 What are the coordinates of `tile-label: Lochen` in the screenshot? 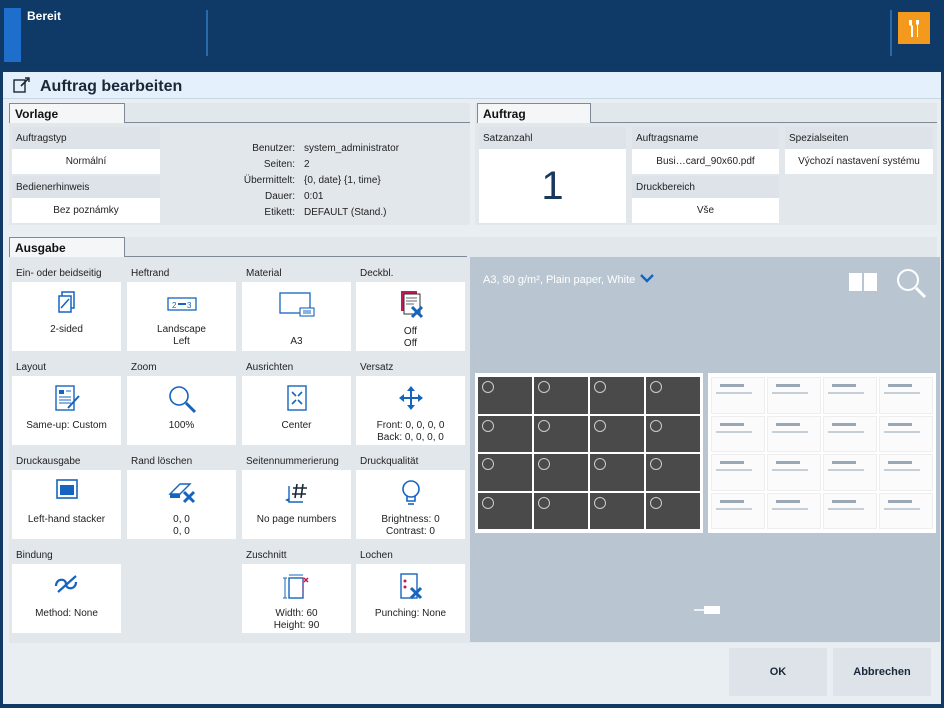 It's located at (376, 555).